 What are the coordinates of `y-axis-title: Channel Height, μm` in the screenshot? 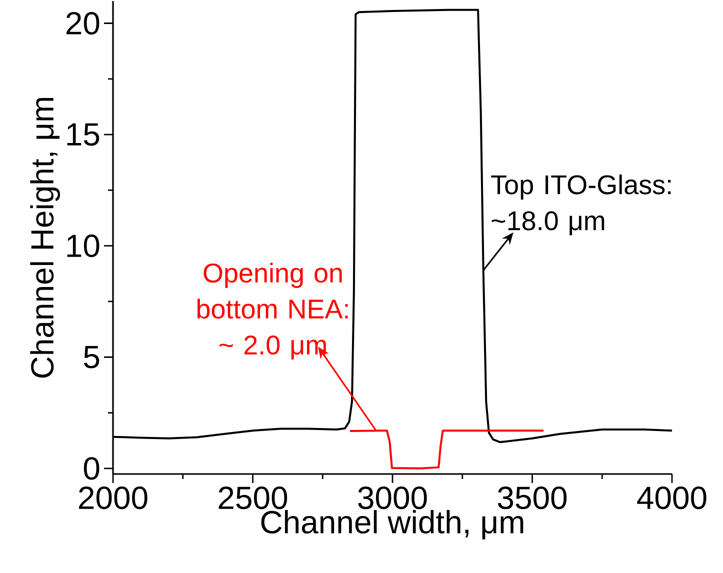 It's located at (45, 238).